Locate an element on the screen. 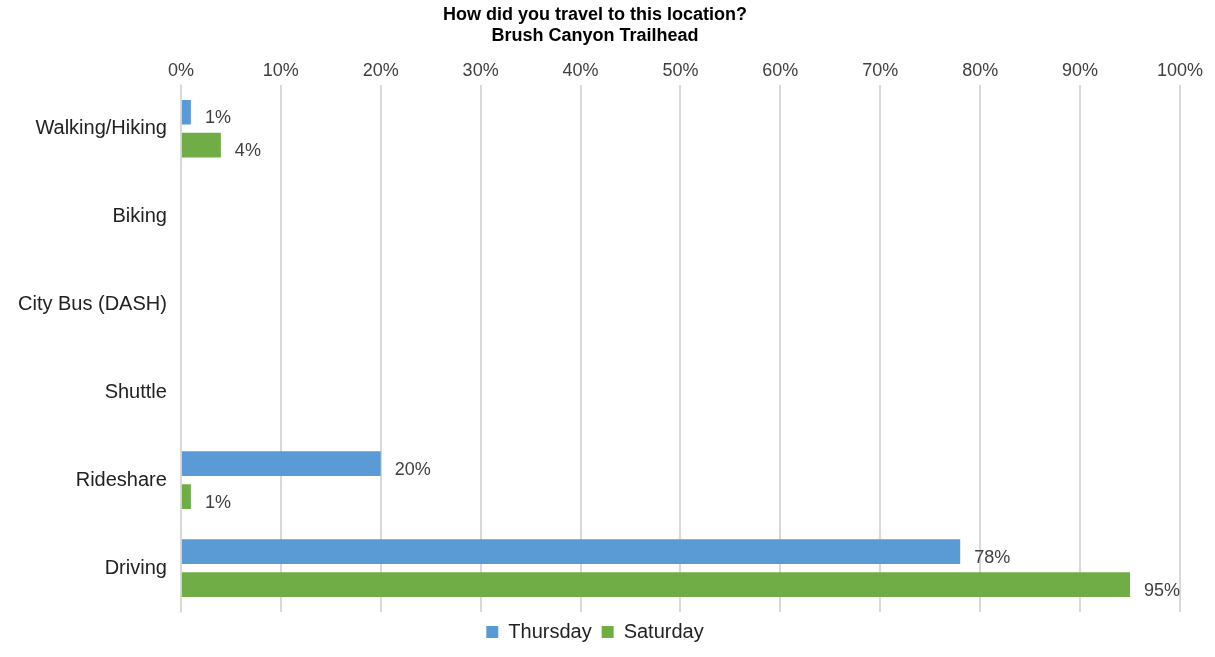 The height and width of the screenshot is (657, 1215). data-label: 78% is located at coordinates (992, 556).